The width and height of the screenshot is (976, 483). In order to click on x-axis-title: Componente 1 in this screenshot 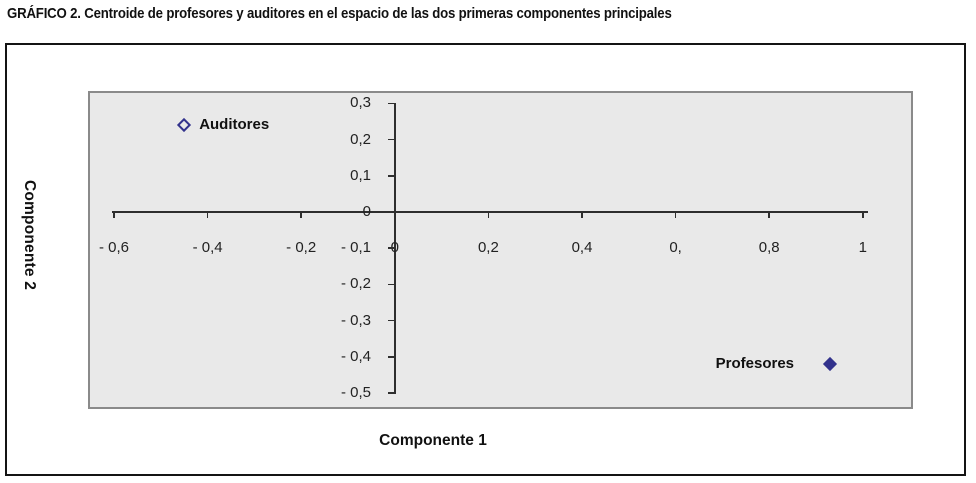, I will do `click(433, 440)`.